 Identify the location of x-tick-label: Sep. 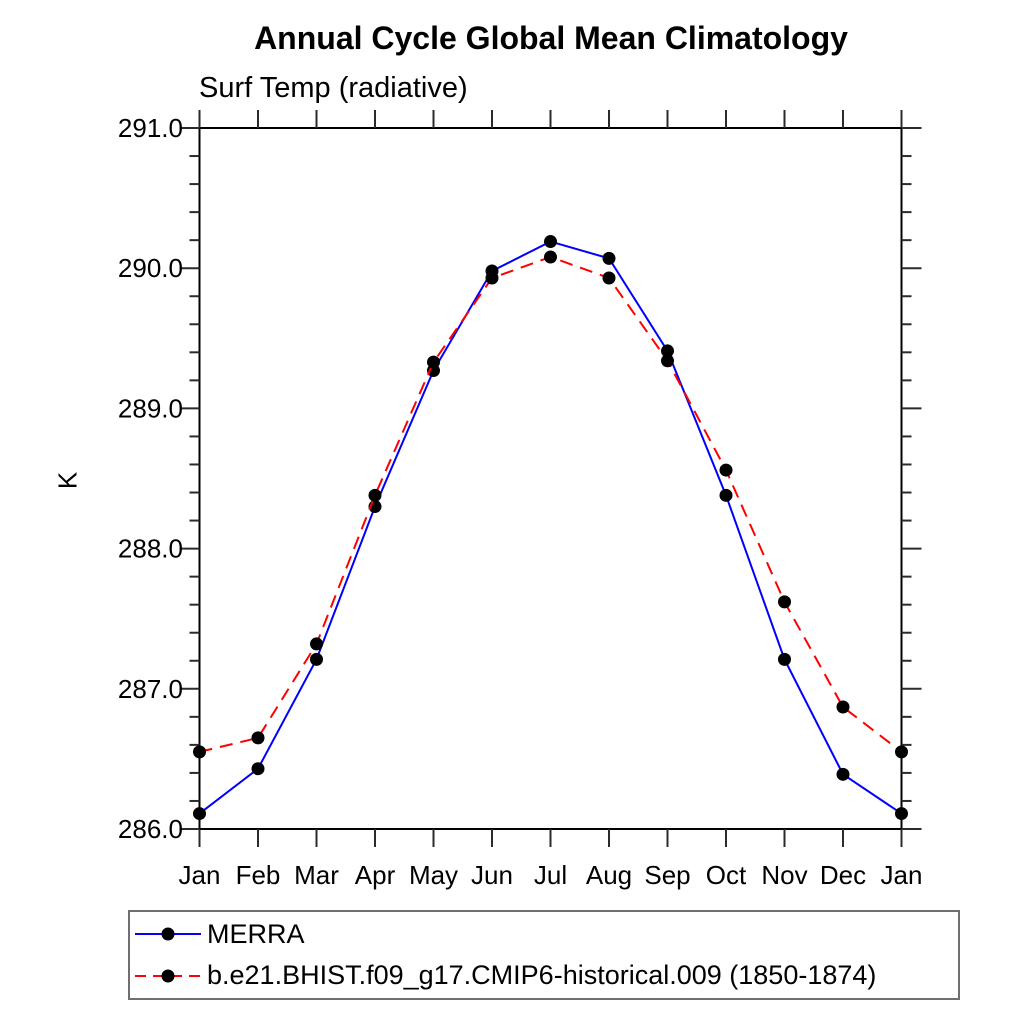
(667, 875).